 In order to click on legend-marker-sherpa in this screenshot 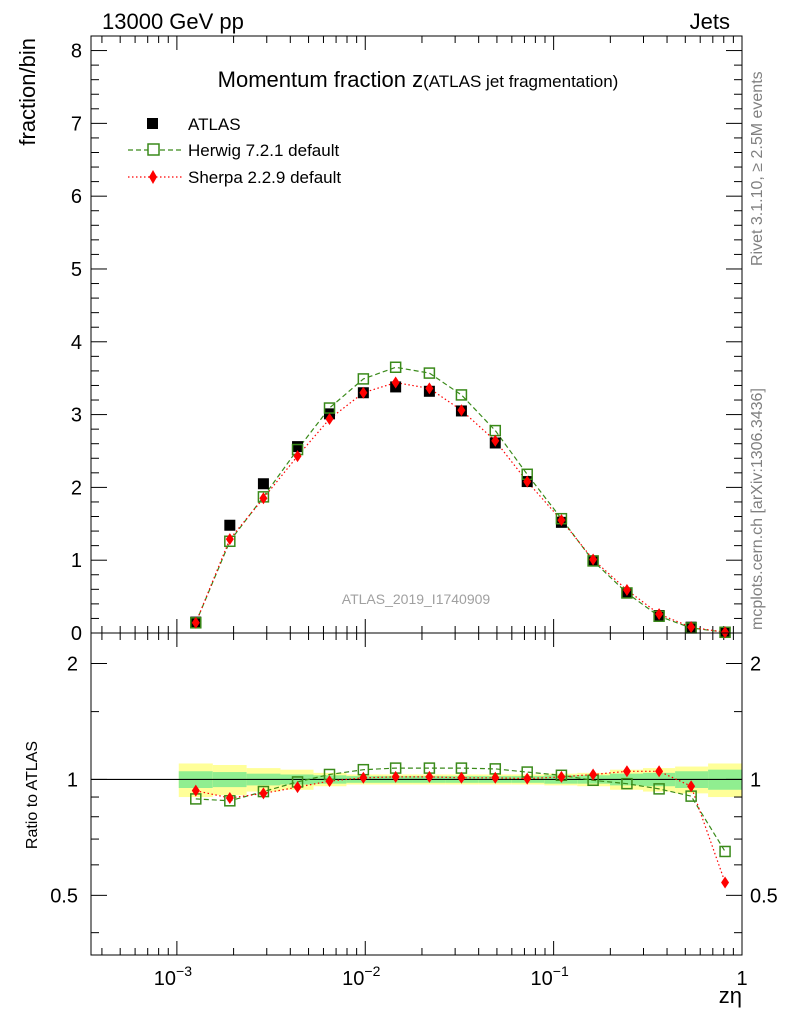, I will do `click(153, 177)`.